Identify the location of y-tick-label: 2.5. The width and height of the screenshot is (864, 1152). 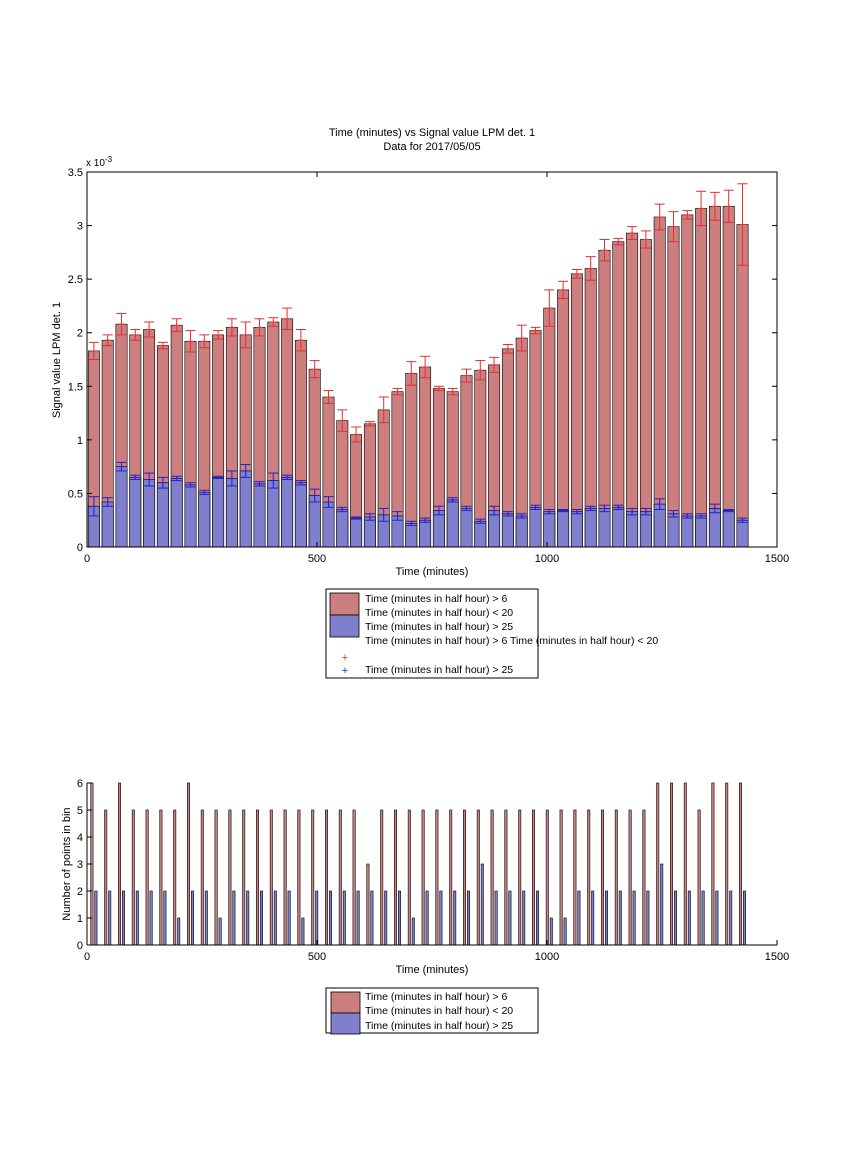
(75, 280).